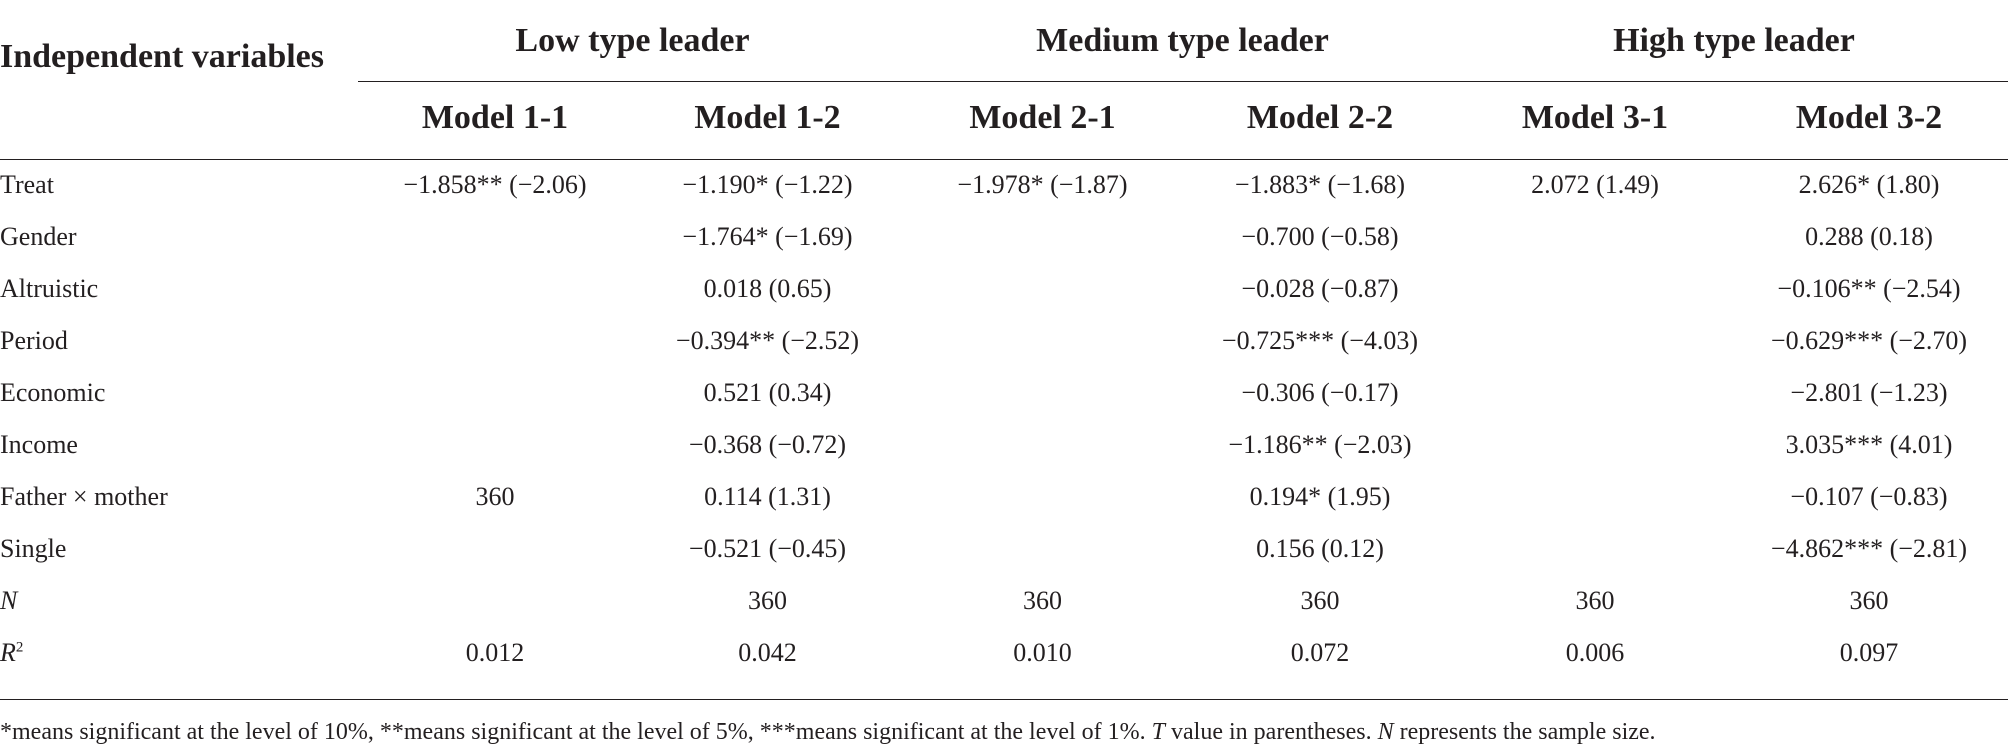 The width and height of the screenshot is (2008, 754). I want to click on model-header-1-2: Model 1-2, so click(767, 117).